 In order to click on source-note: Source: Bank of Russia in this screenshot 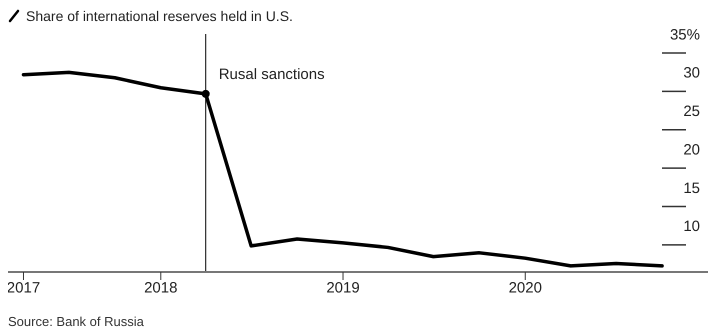, I will do `click(76, 321)`.